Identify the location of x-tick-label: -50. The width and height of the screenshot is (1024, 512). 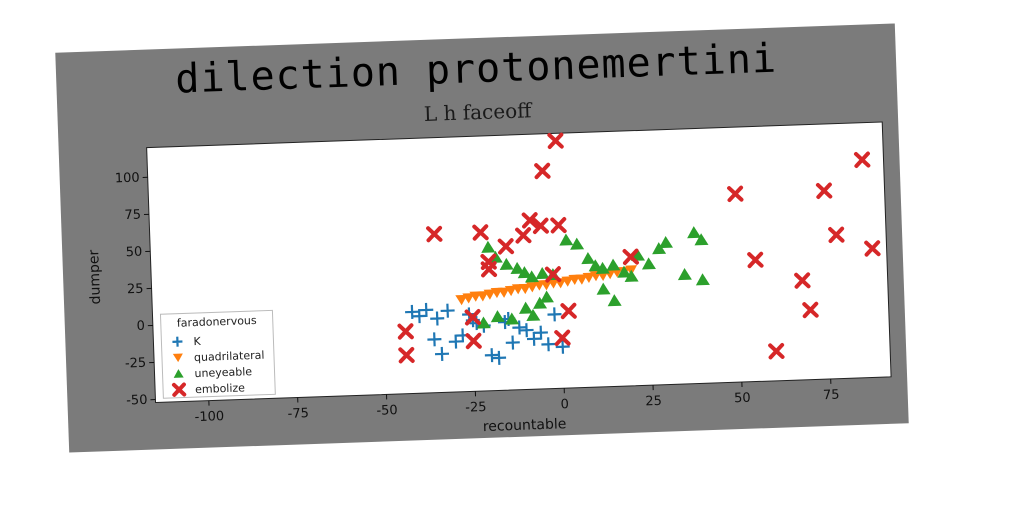
(387, 411).